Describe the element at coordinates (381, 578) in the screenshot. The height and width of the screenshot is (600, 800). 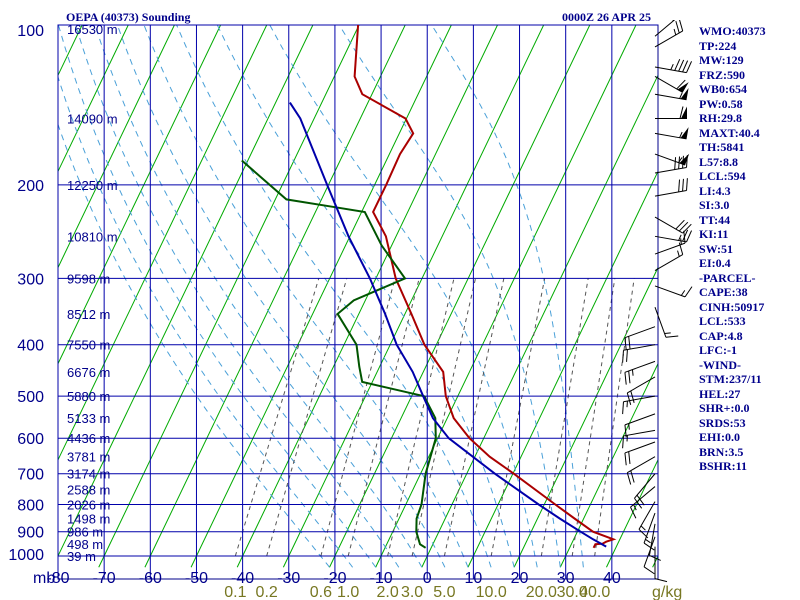
I see `temperature-tick-label: -10` at that location.